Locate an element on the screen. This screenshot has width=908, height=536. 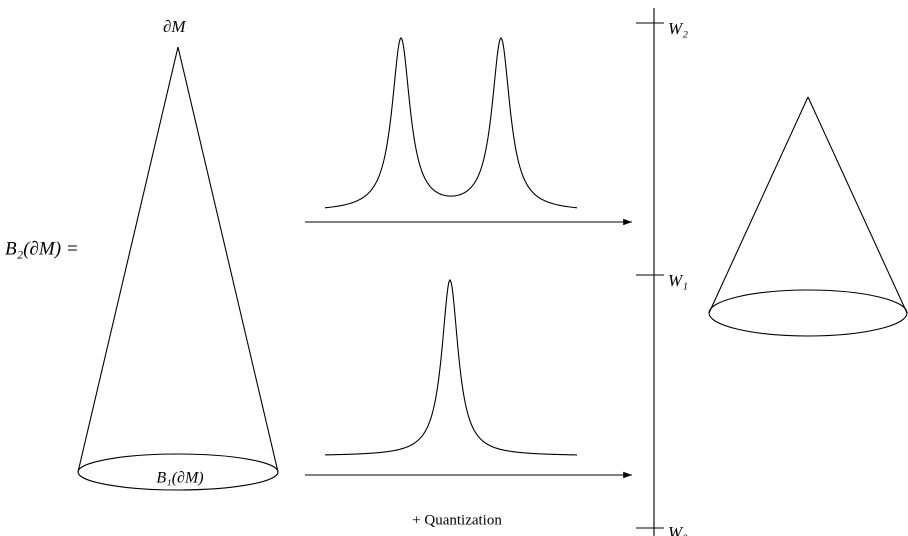
apex-label: ∂M is located at coordinates (174, 26).